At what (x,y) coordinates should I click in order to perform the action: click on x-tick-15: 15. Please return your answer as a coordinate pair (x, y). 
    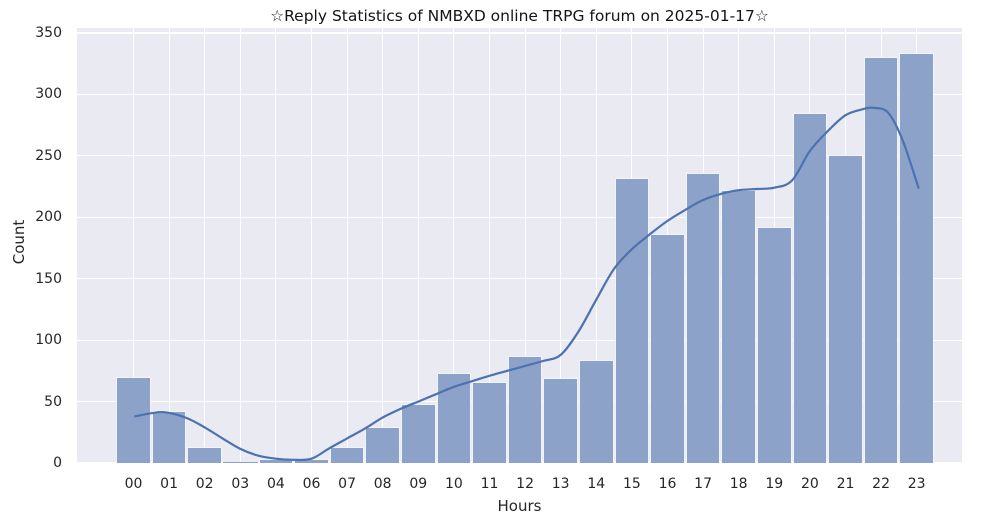
    Looking at the image, I should click on (631, 484).